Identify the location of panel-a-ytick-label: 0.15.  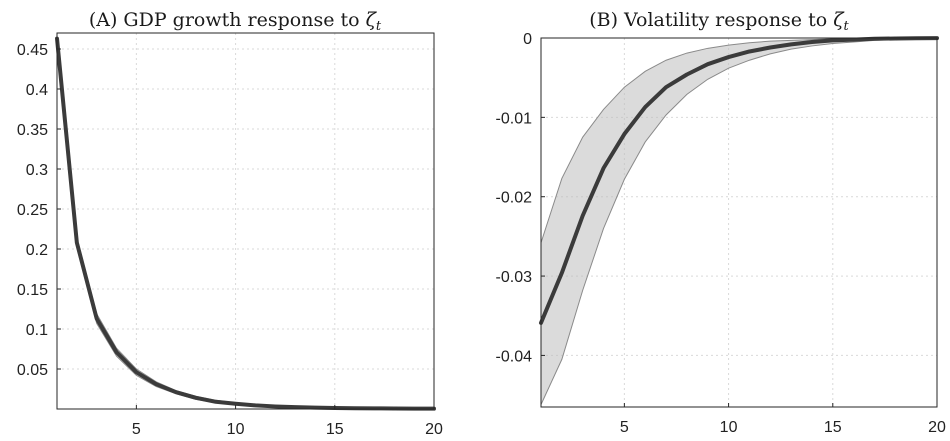
(32, 290).